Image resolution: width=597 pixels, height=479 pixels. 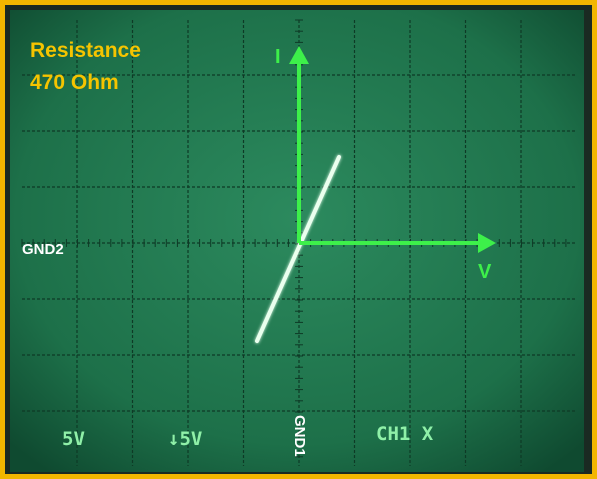 What do you see at coordinates (73, 439) in the screenshot?
I see `readout-item: 5V` at bounding box center [73, 439].